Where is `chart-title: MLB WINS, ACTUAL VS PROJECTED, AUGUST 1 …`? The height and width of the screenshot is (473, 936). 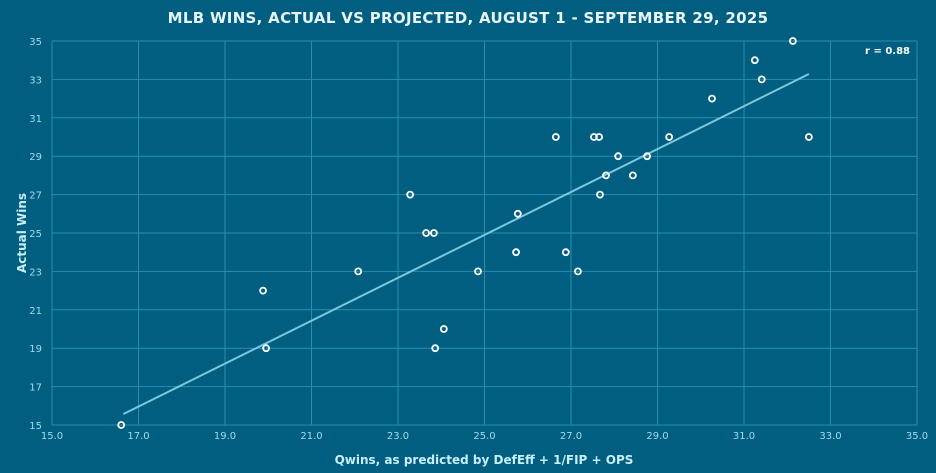 chart-title: MLB WINS, ACTUAL VS PROJECTED, AUGUST 1 … is located at coordinates (468, 18).